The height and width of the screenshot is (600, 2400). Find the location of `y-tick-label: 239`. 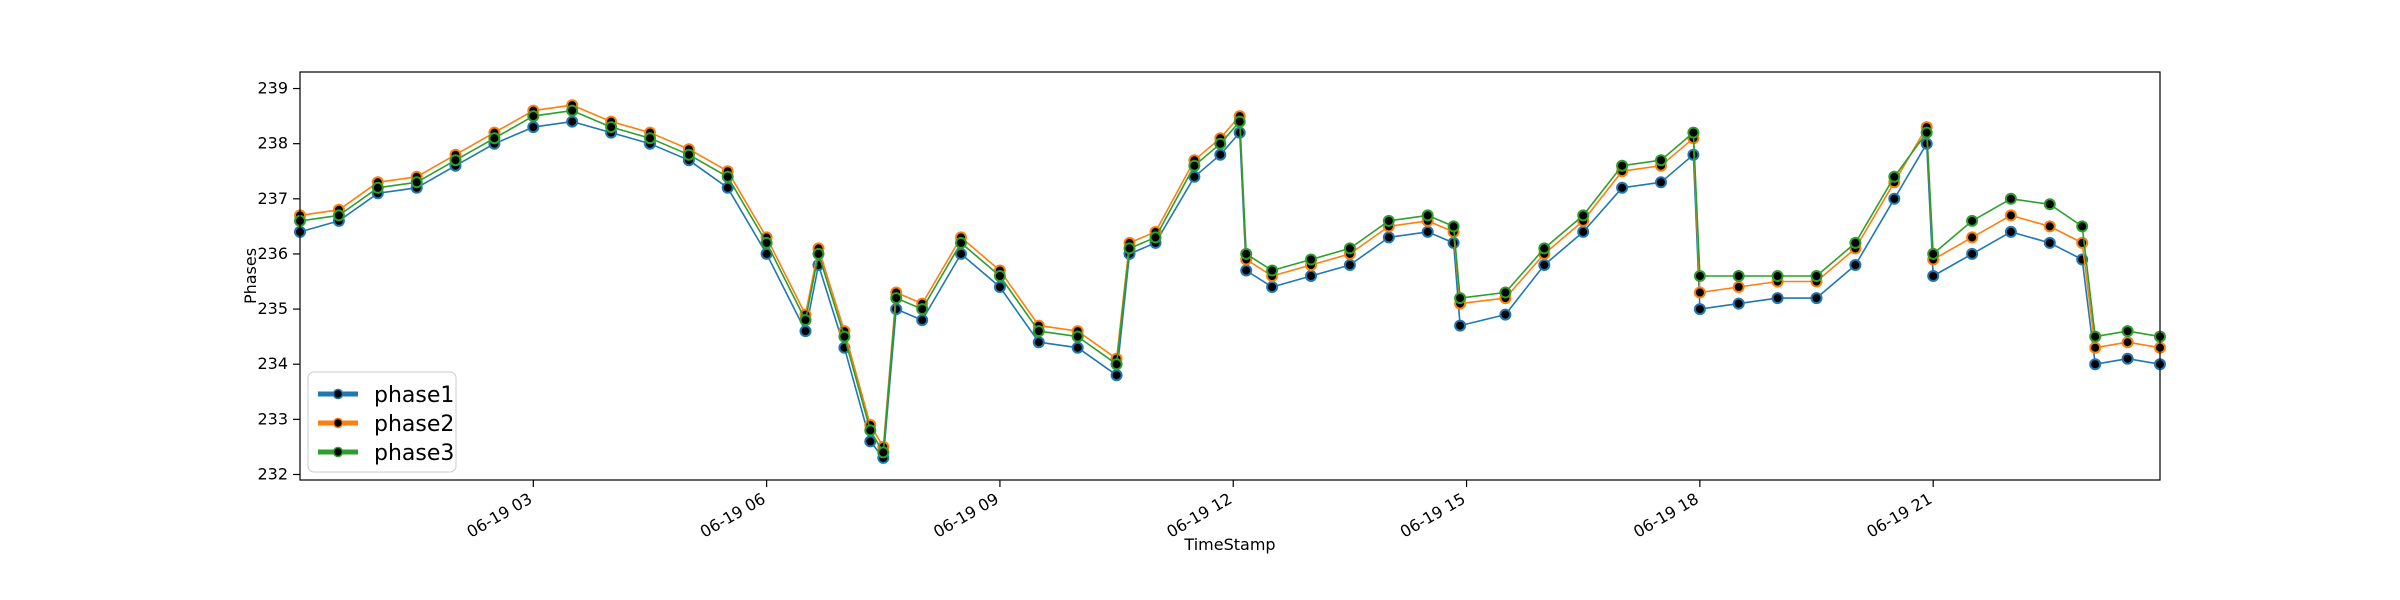

y-tick-label: 239 is located at coordinates (272, 88).